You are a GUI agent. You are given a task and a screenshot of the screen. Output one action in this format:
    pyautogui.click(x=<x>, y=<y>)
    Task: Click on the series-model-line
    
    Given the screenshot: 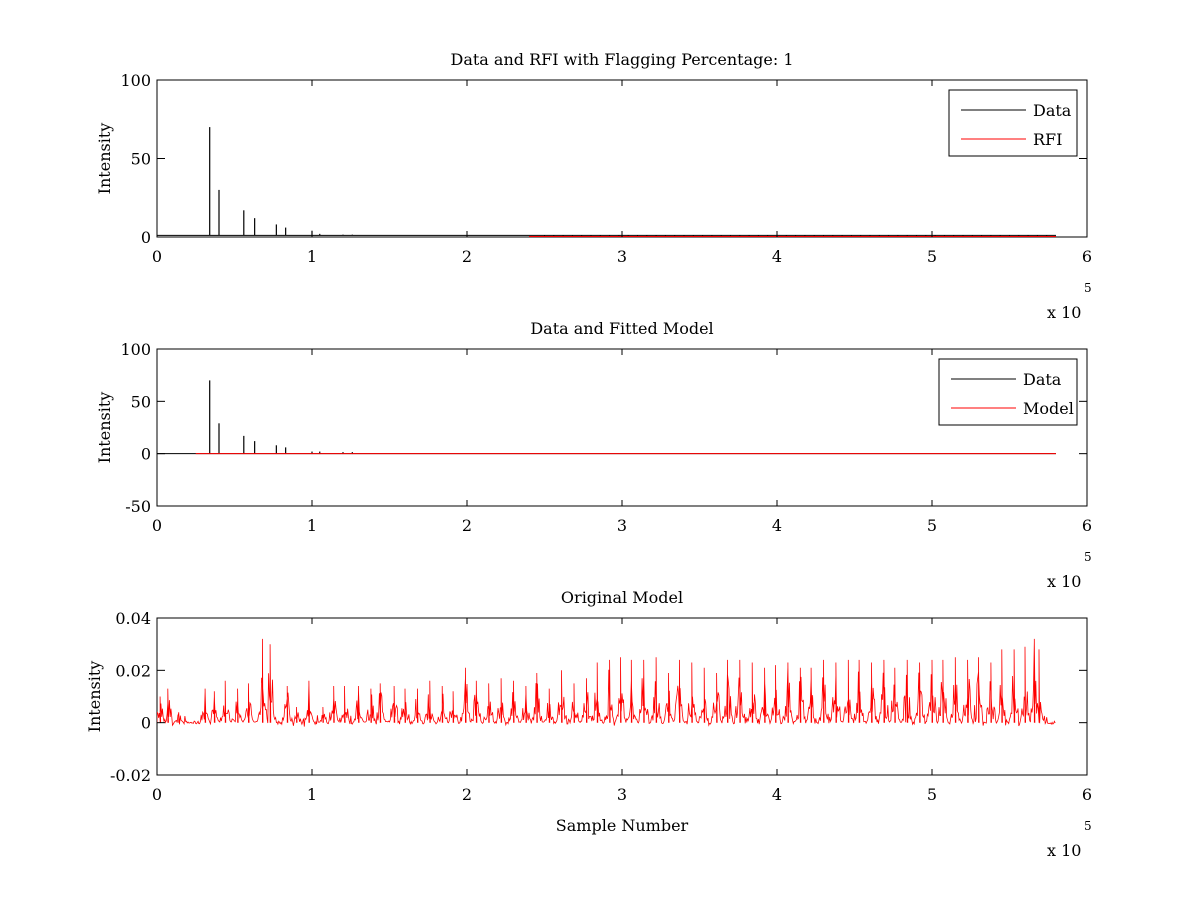 What is the action you would take?
    pyautogui.click(x=606, y=682)
    